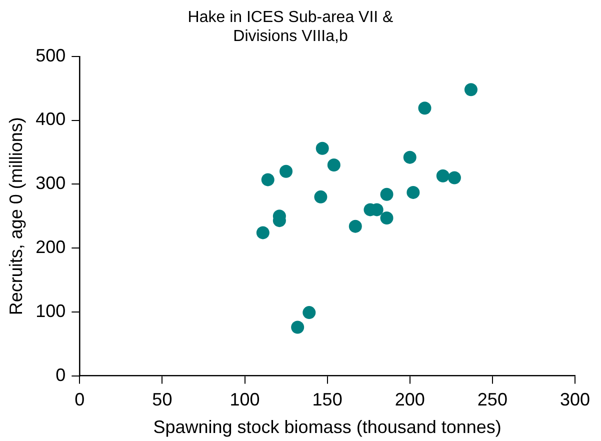 The width and height of the screenshot is (601, 441). Describe the element at coordinates (291, 27) in the screenshot. I see `chart-title: Hake in ICES Sub-area VII & Divisions VIIIa,b` at that location.